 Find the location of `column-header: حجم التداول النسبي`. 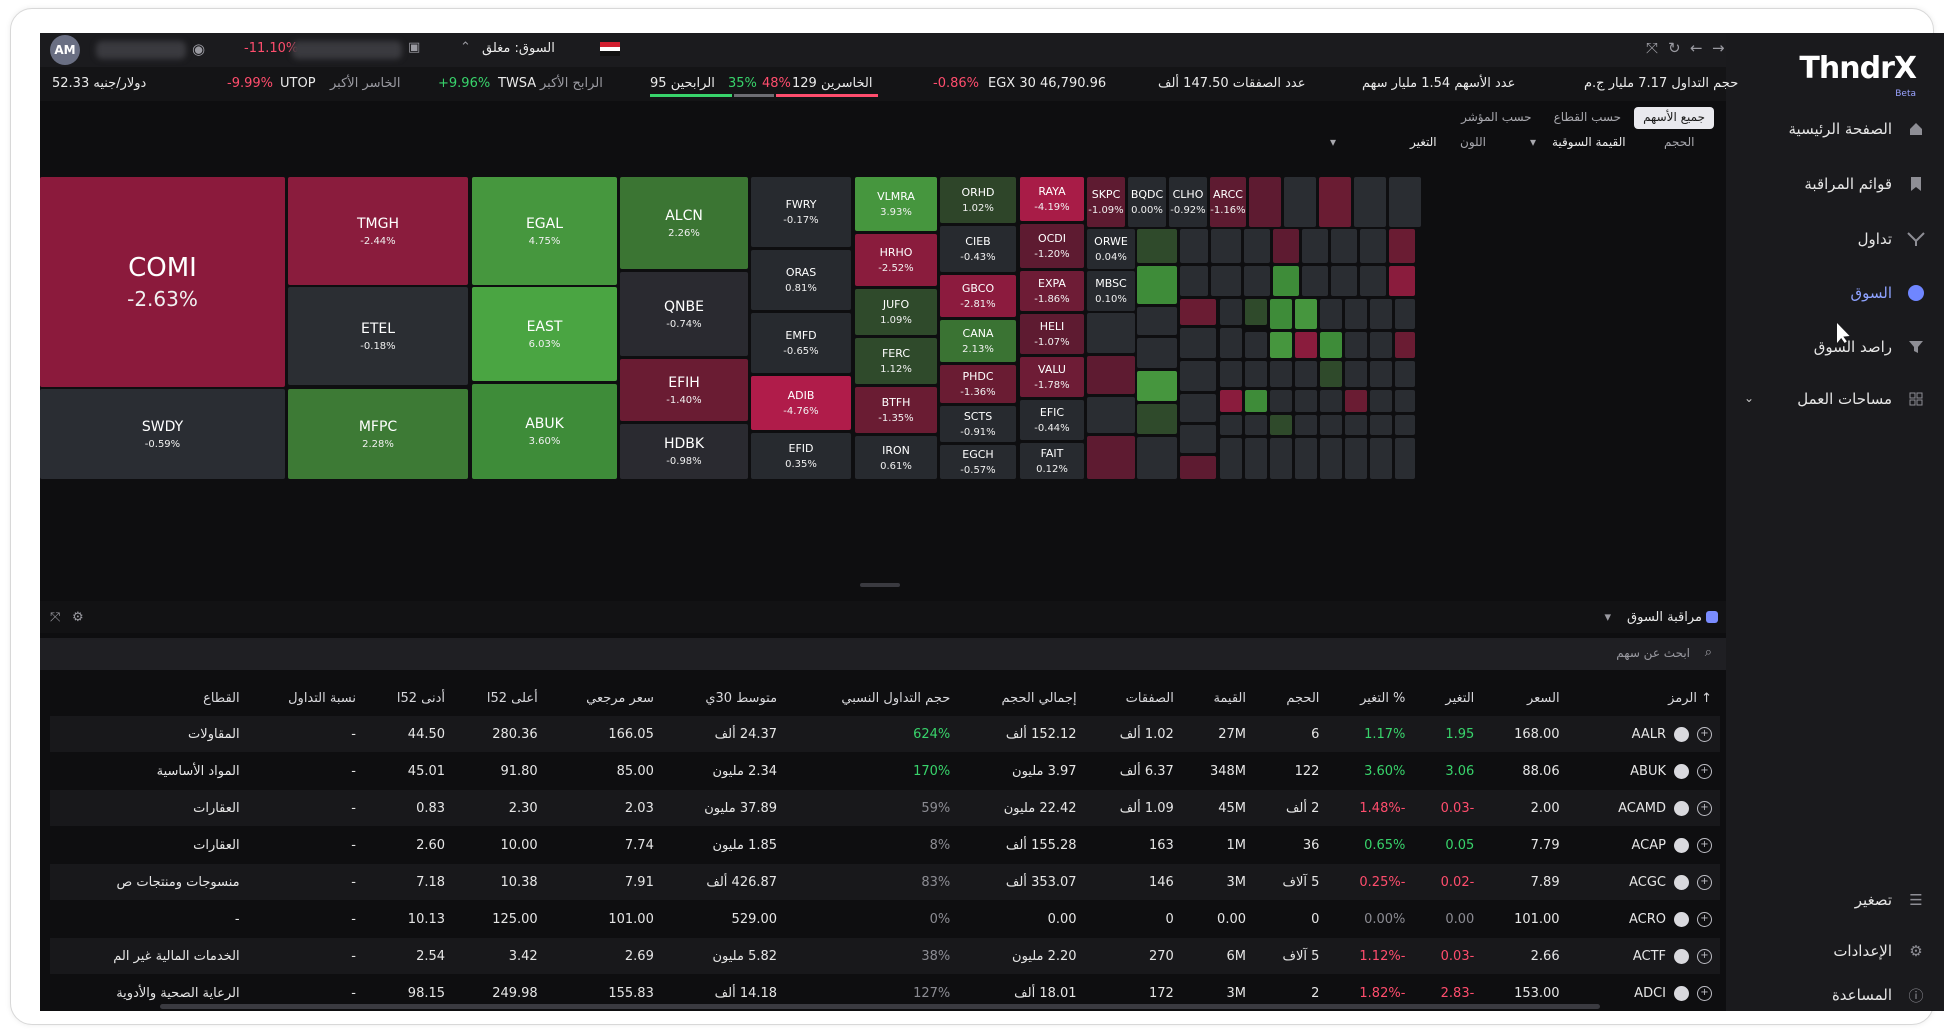

column-header: حجم التداول النسبي is located at coordinates (896, 698).